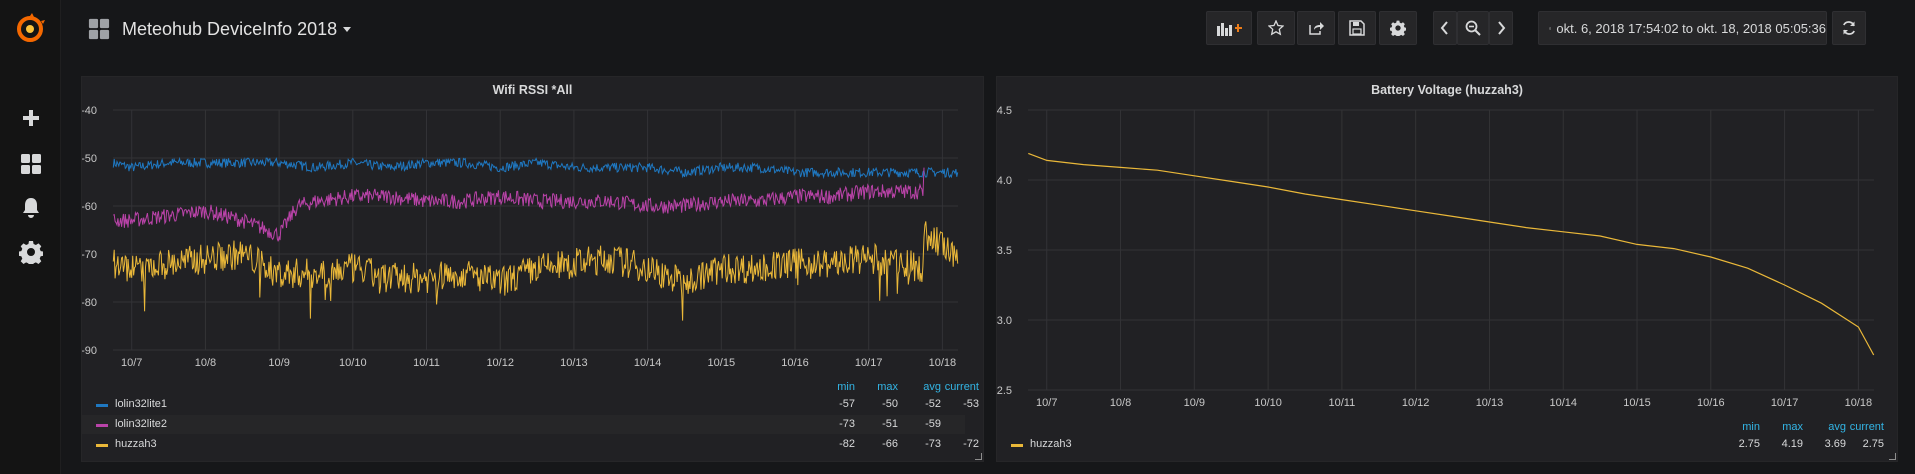 The height and width of the screenshot is (474, 1915). I want to click on zoom-out-button, so click(1473, 28).